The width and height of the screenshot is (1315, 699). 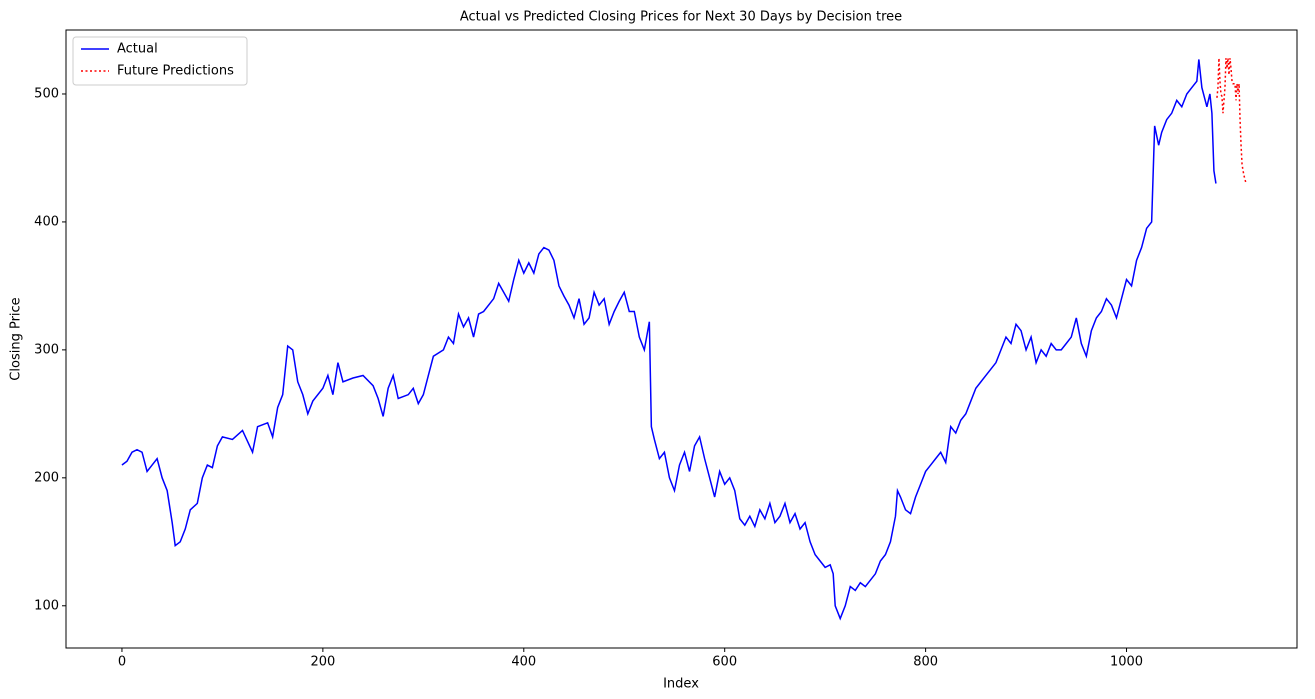 What do you see at coordinates (46, 221) in the screenshot?
I see `y-tick-label: 400` at bounding box center [46, 221].